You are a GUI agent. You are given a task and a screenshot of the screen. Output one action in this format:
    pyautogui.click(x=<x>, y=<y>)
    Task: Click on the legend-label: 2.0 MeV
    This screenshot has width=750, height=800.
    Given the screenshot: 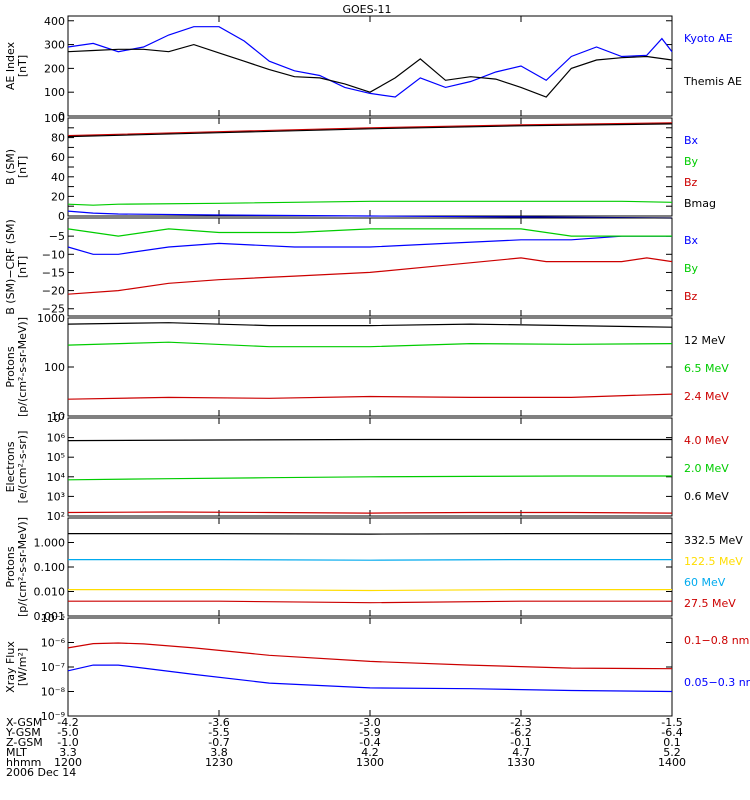 What is the action you would take?
    pyautogui.click(x=706, y=468)
    